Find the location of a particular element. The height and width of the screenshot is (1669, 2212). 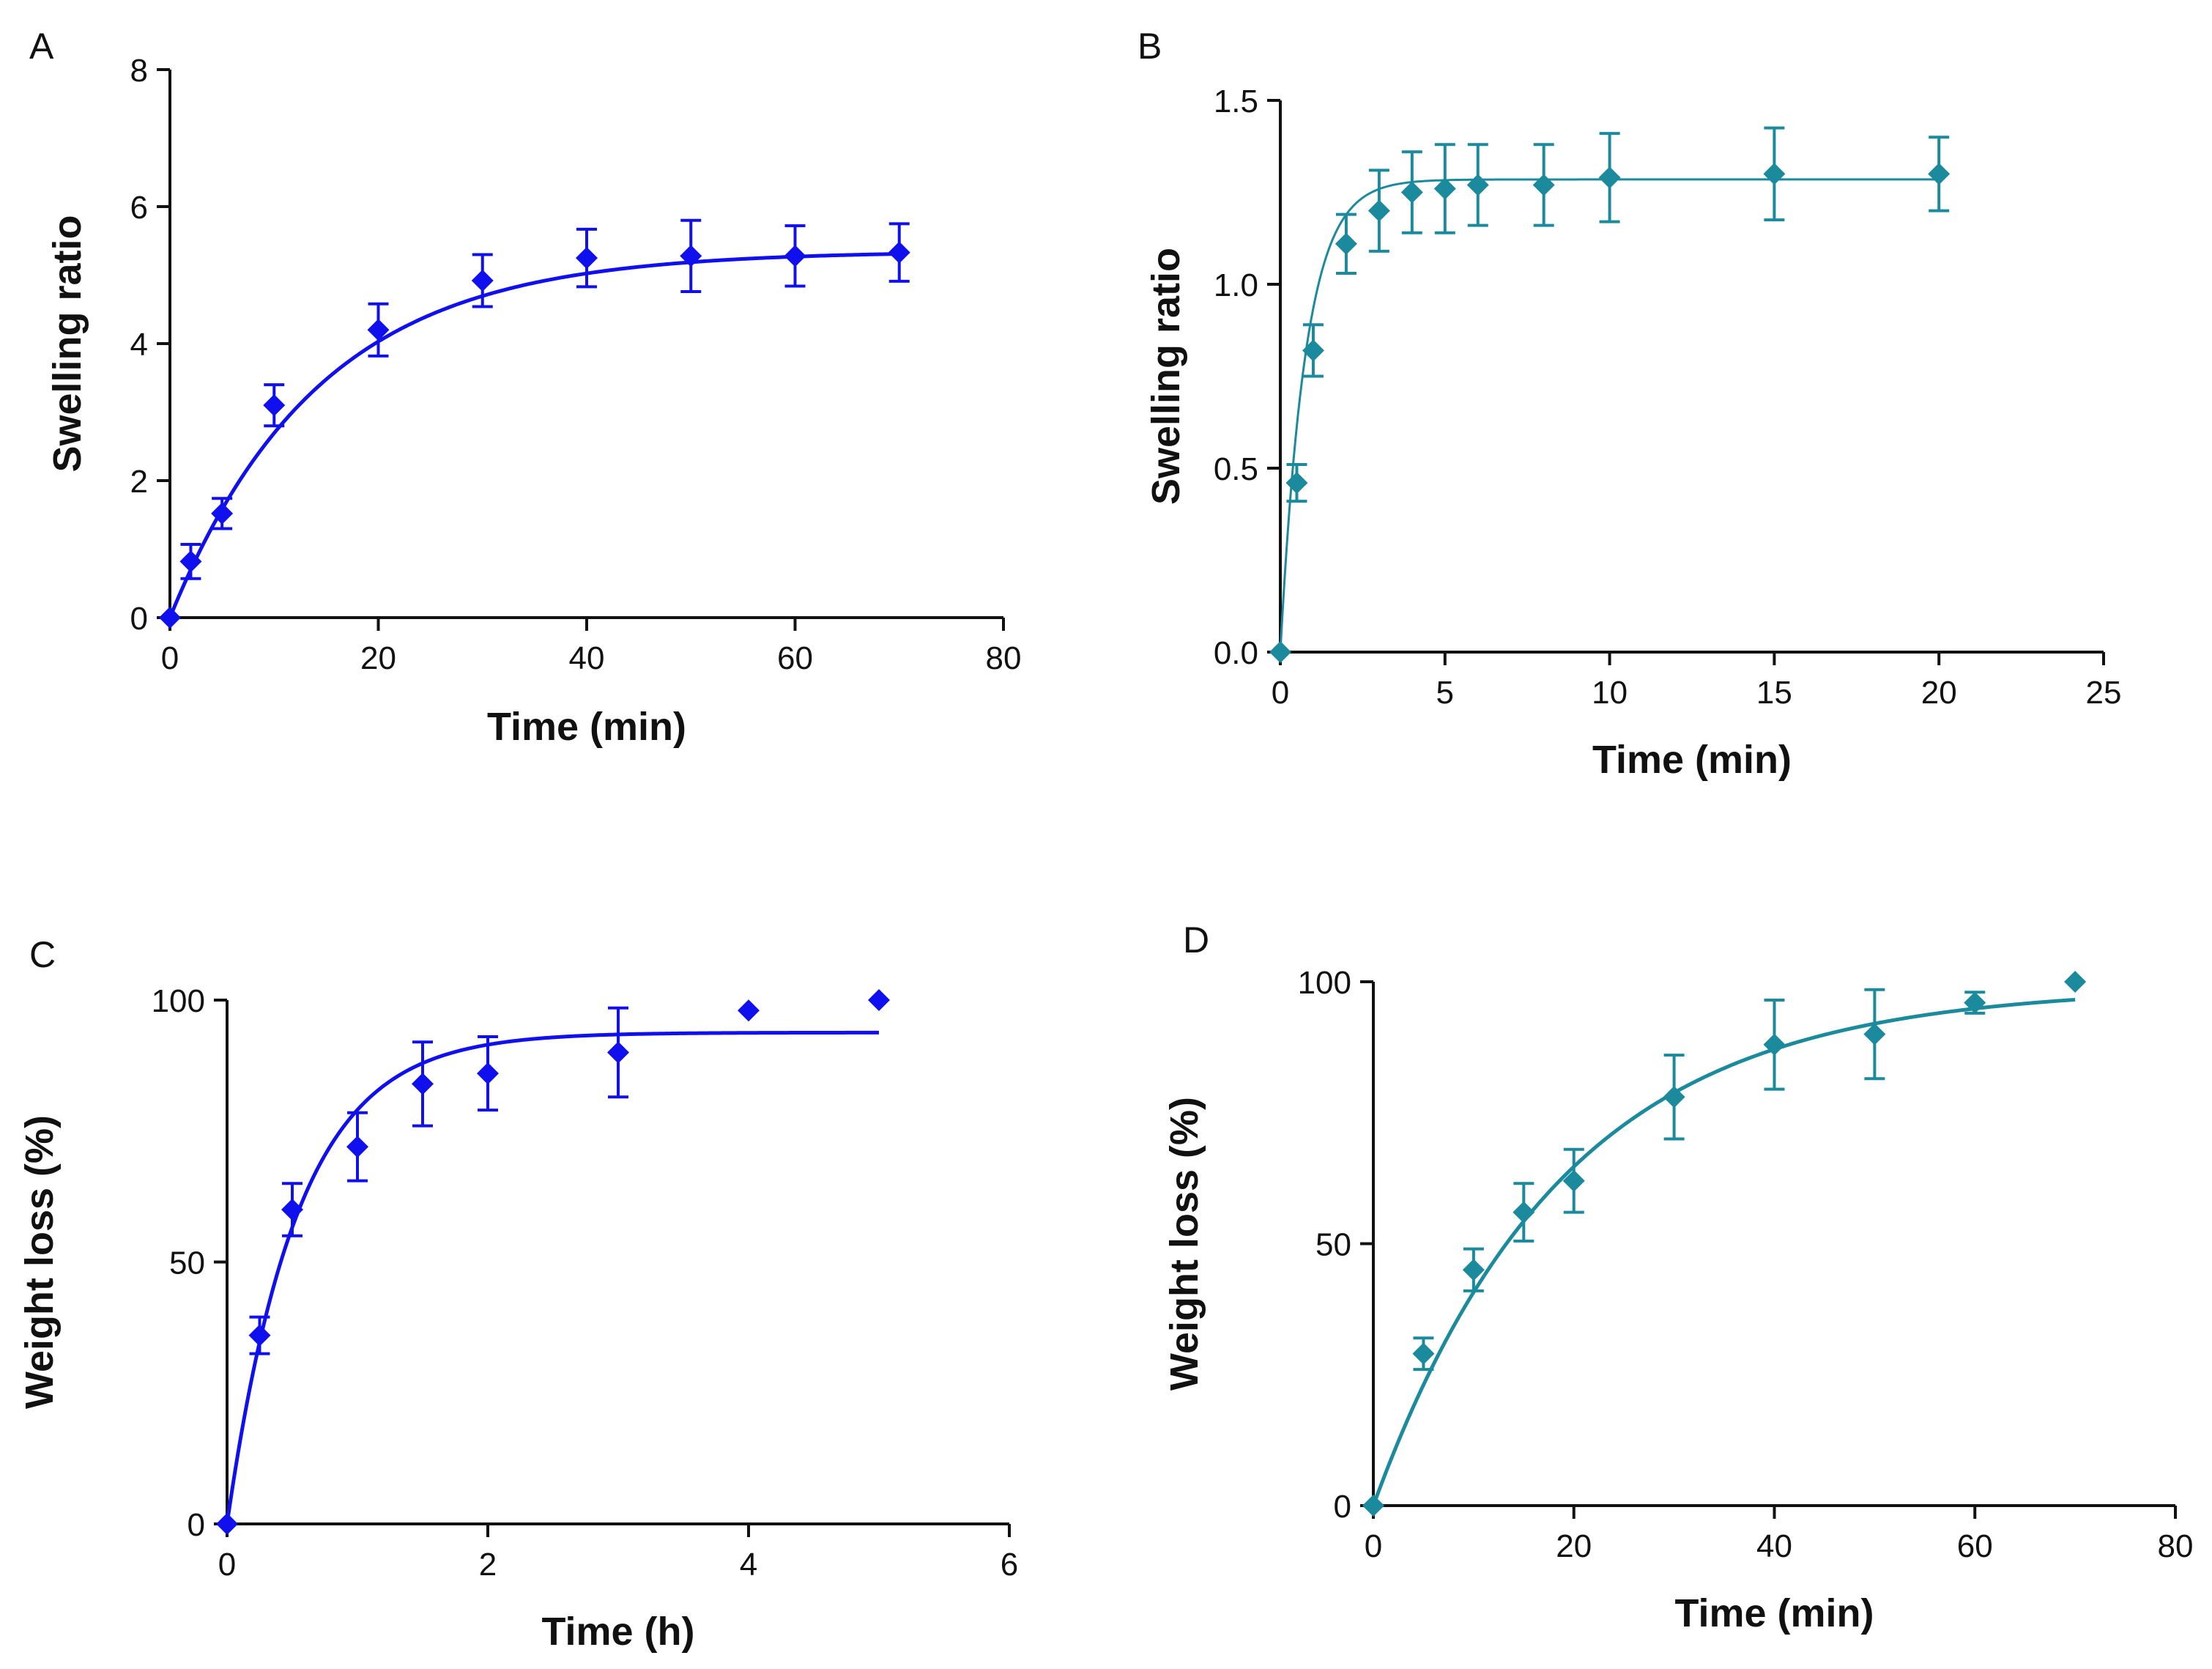

x-tick-label: 5 is located at coordinates (1445, 693).